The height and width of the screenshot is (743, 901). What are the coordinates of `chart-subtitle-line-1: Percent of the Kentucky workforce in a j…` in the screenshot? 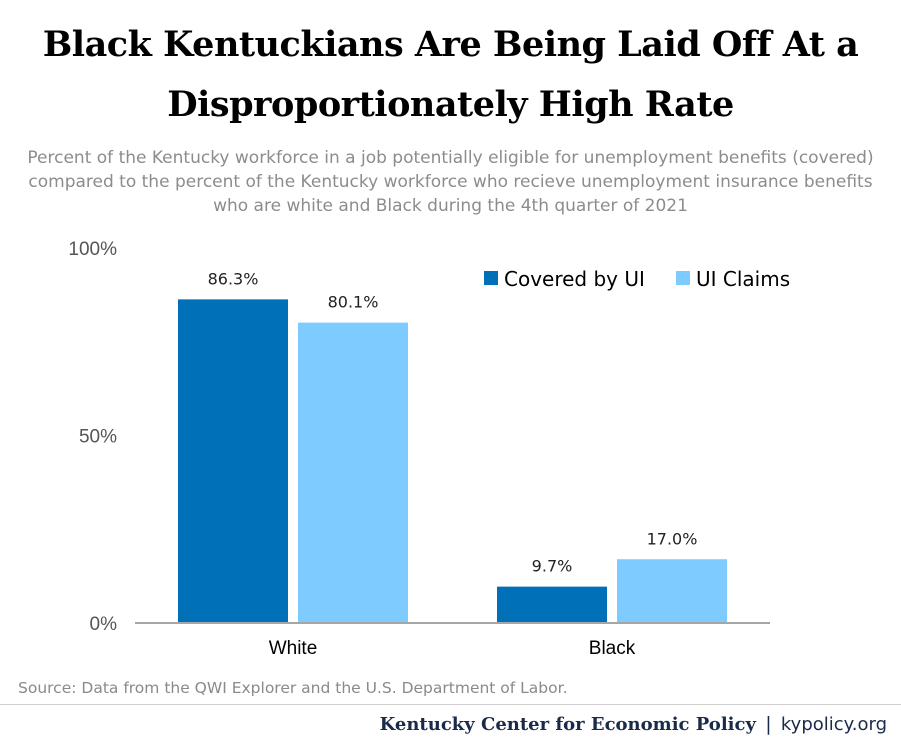 It's located at (450, 158).